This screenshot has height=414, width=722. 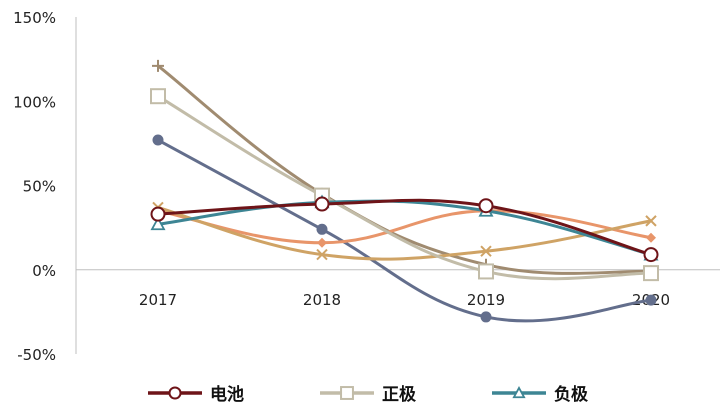 What do you see at coordinates (36, 355) in the screenshot?
I see `y-tick-label: -50%` at bounding box center [36, 355].